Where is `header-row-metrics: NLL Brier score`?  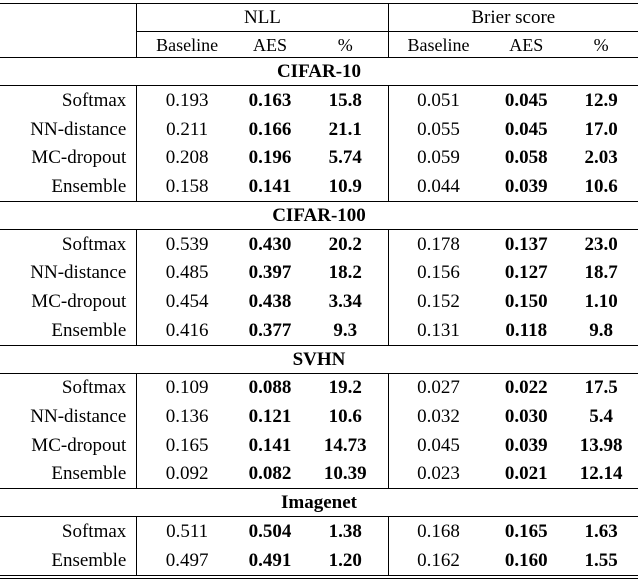
header-row-metrics: NLL Brier score is located at coordinates (319, 17).